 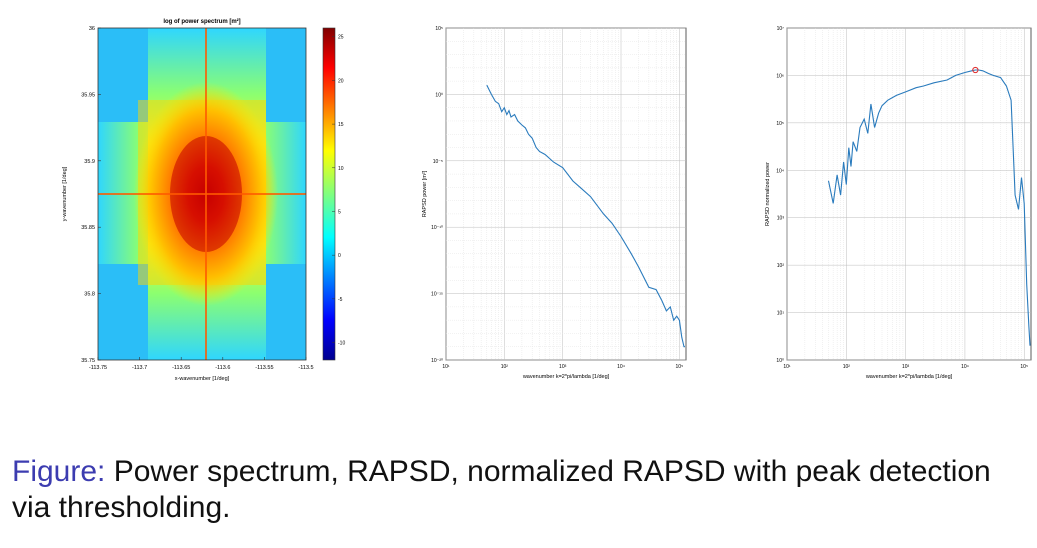 What do you see at coordinates (437, 361) in the screenshot?
I see `y-tick-label: 10⁻²⁰` at bounding box center [437, 361].